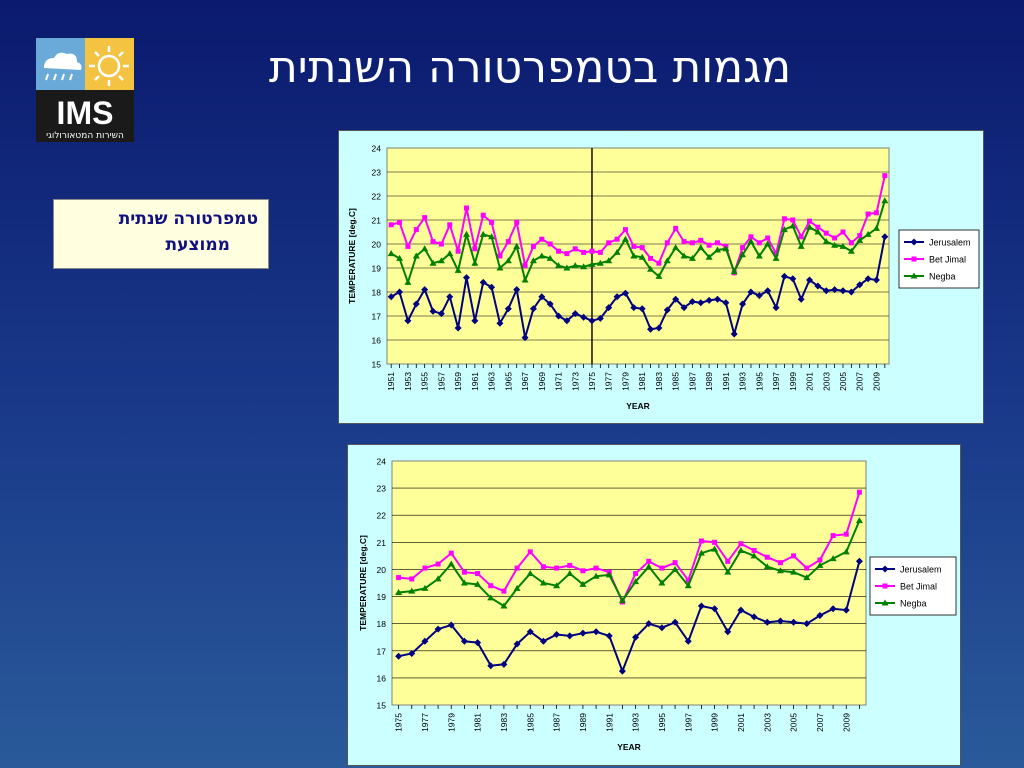 The height and width of the screenshot is (768, 1024). Describe the element at coordinates (759, 381) in the screenshot. I see `x-tick-label: 1995` at that location.